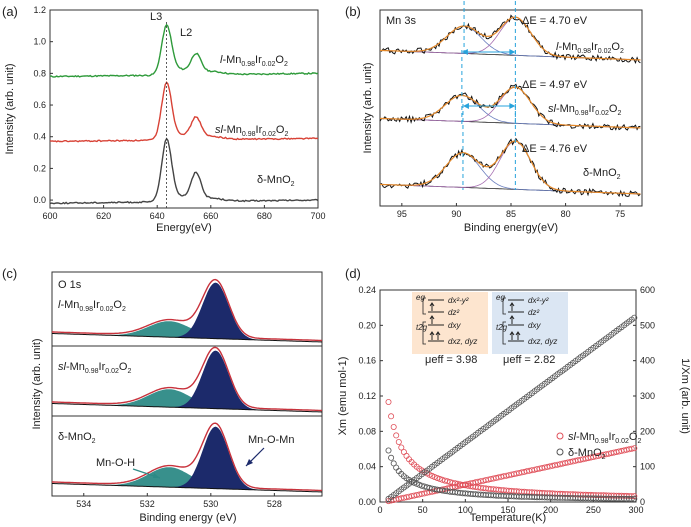 The width and height of the screenshot is (691, 527). I want to click on panel-a-xtick-label: 680, so click(264, 216).